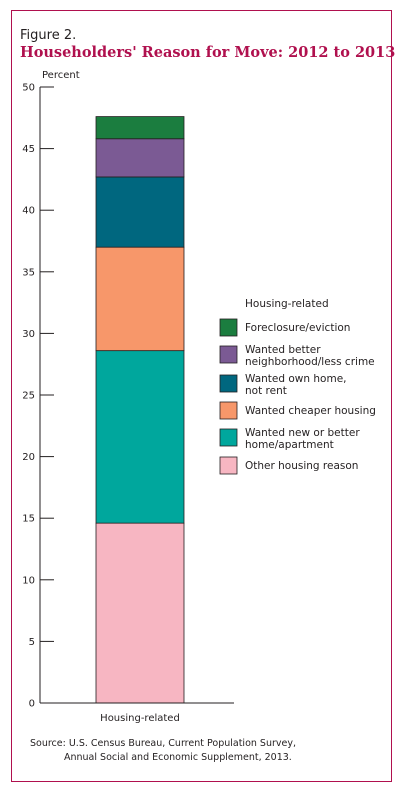 This screenshot has width=403, height=796. What do you see at coordinates (28, 396) in the screenshot?
I see `y-tick-label: 25` at bounding box center [28, 396].